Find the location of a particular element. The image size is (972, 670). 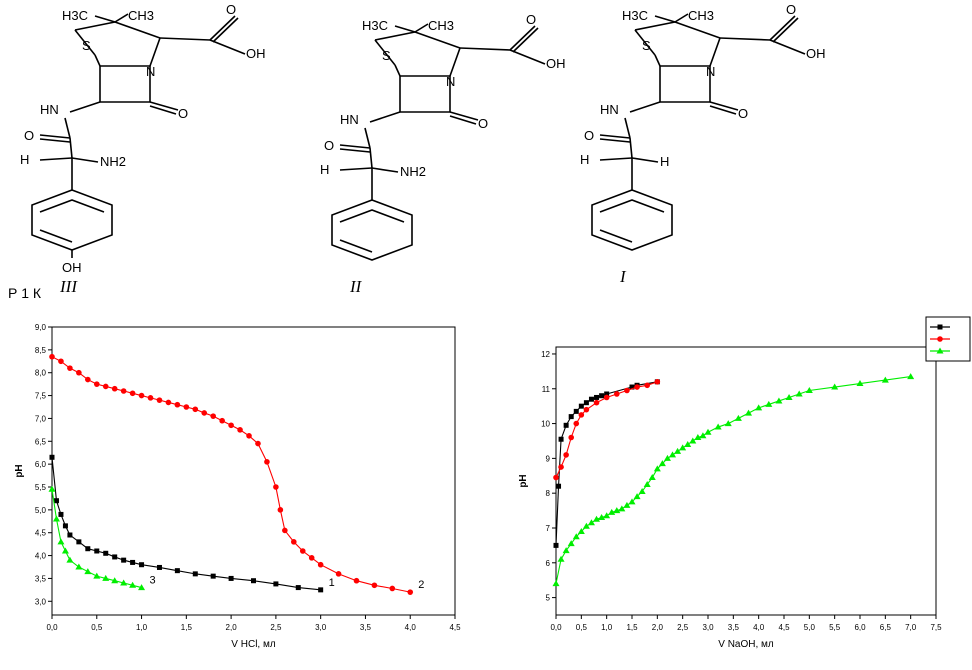

y-tick-label: 9,0 is located at coordinates (41, 327).